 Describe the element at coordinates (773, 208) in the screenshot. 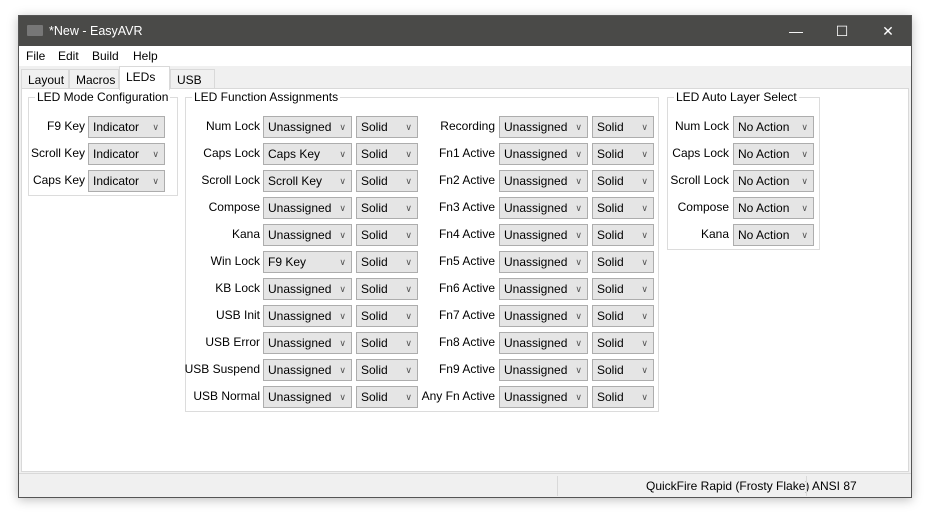

I see `auto-layer-compose-dropdown: No Action ∨` at that location.